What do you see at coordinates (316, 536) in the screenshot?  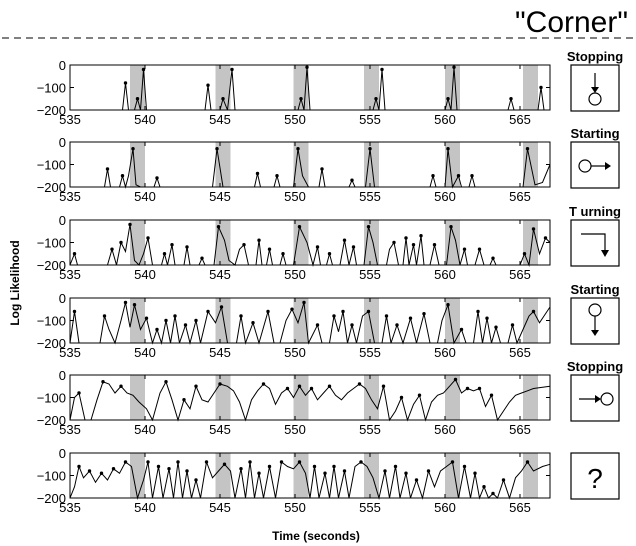 I see `x-axis-label: Time (seconds)` at bounding box center [316, 536].